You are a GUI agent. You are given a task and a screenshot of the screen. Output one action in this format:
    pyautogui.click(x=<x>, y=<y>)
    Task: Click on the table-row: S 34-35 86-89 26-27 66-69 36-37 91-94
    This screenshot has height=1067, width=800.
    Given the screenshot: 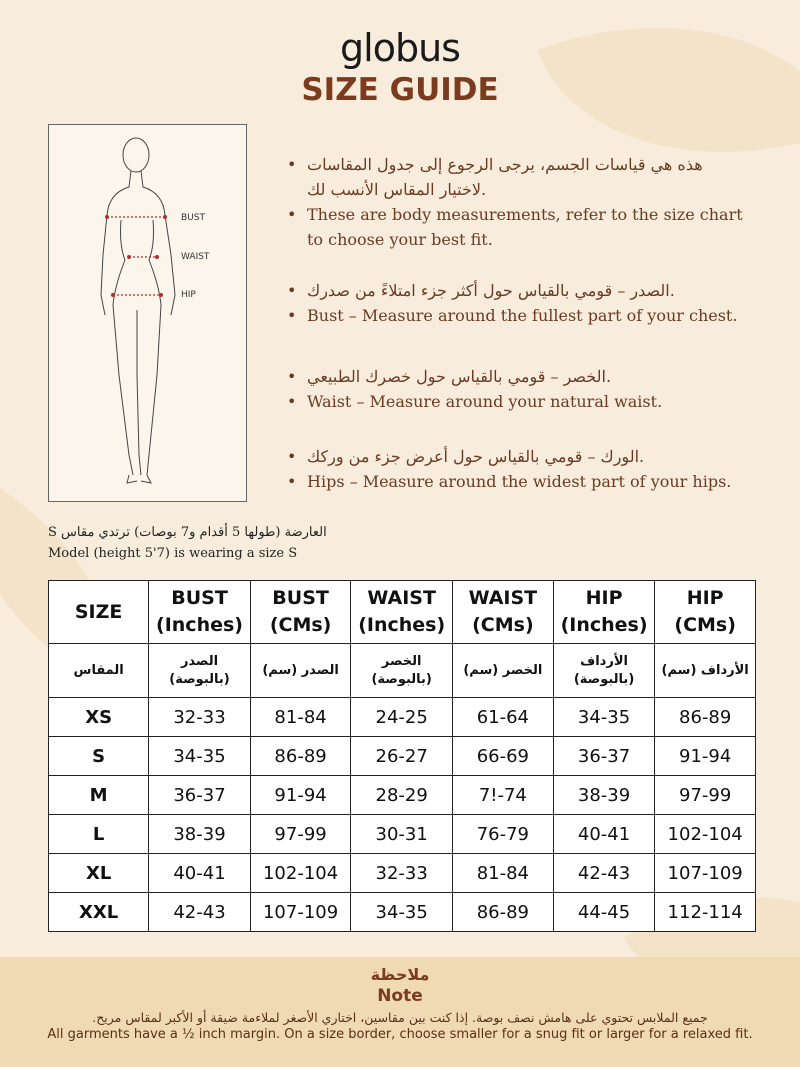 What is the action you would take?
    pyautogui.click(x=401, y=756)
    